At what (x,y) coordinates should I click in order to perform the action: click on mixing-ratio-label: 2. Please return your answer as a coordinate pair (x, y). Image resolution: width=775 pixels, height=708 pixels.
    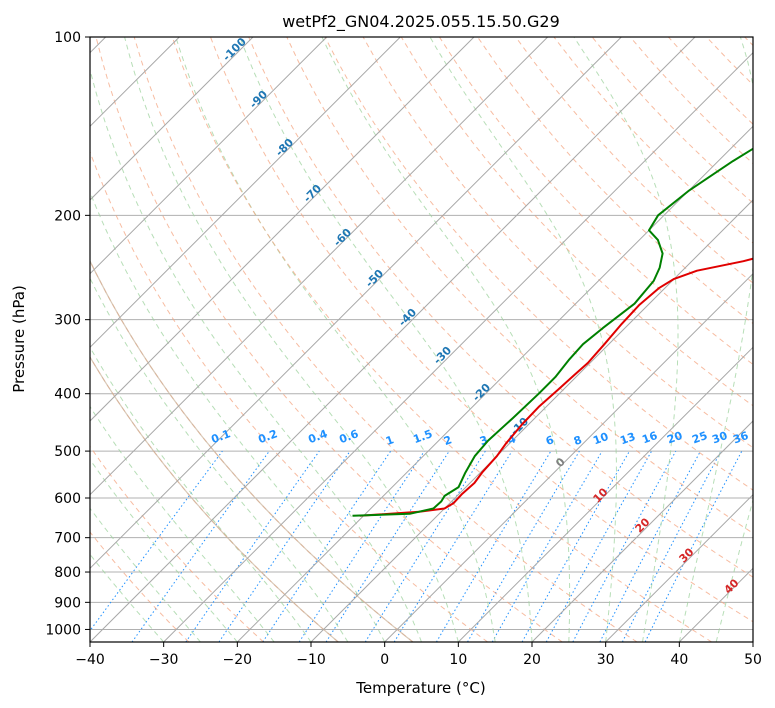
    Looking at the image, I should click on (448, 440).